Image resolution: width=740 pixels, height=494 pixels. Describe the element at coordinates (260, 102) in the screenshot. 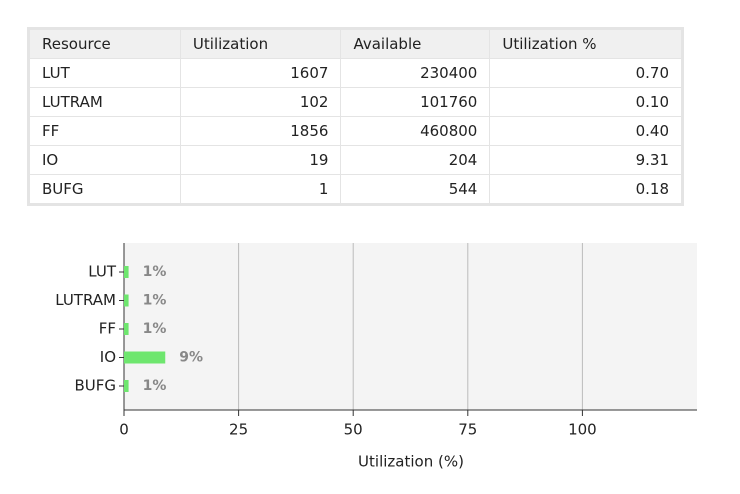

I see `table-cell: 102` at that location.